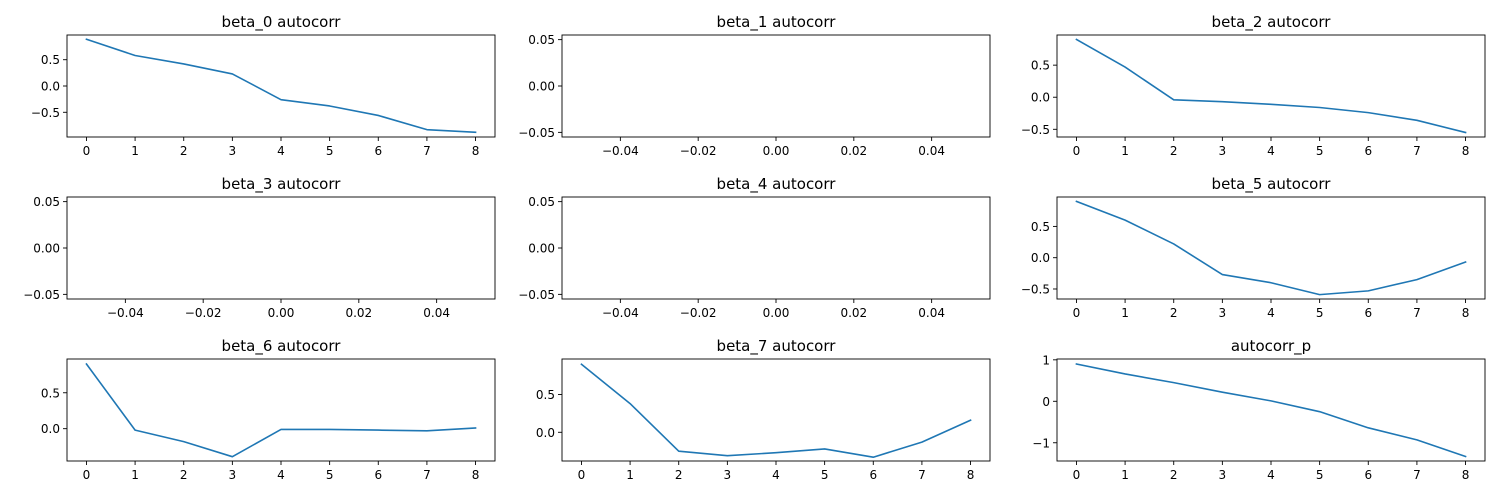  I want to click on subplot-title: beta_2 autocorr, so click(1272, 22).